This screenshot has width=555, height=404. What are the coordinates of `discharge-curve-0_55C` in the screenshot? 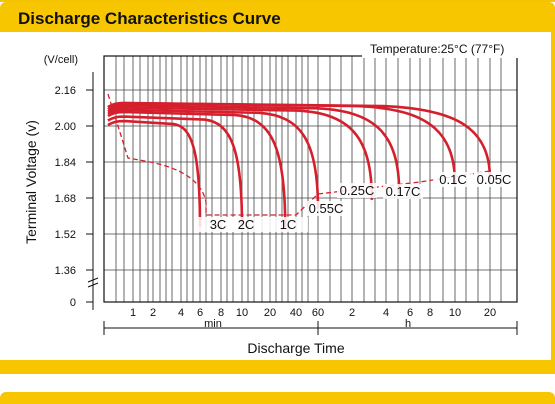 It's located at (213, 158).